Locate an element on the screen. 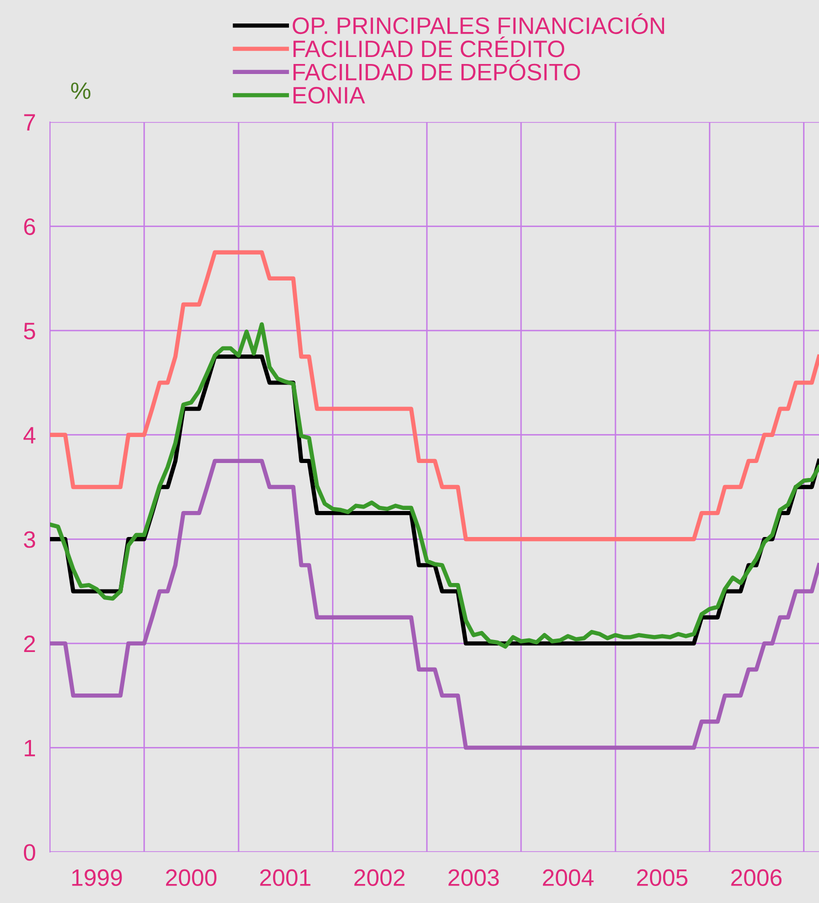 The image size is (819, 903). x-tick-label: 2005 is located at coordinates (662, 877).